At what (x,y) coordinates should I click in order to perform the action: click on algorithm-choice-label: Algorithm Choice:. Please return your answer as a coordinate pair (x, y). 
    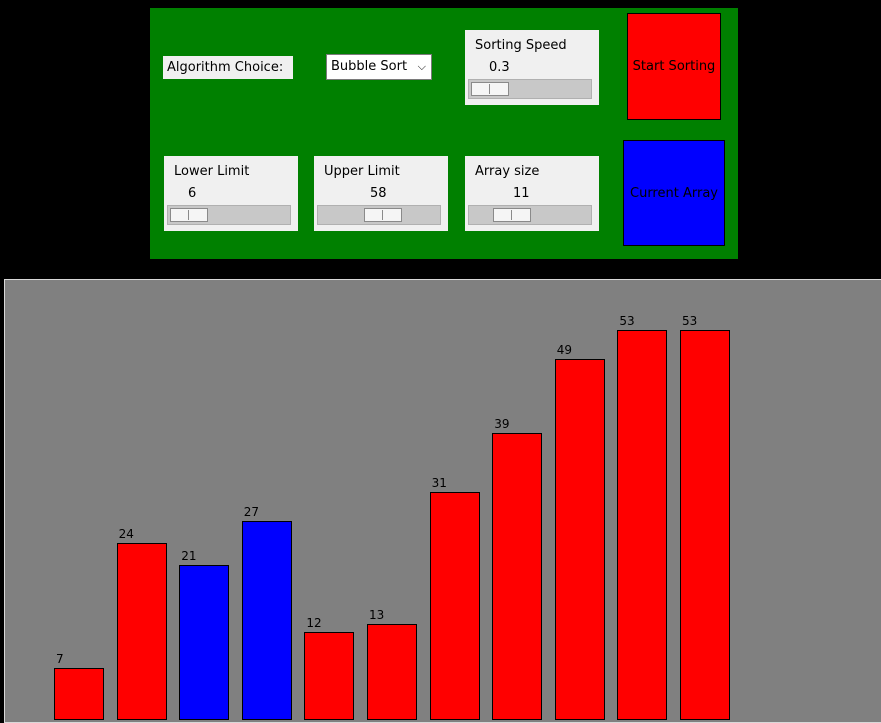
    Looking at the image, I should click on (228, 67).